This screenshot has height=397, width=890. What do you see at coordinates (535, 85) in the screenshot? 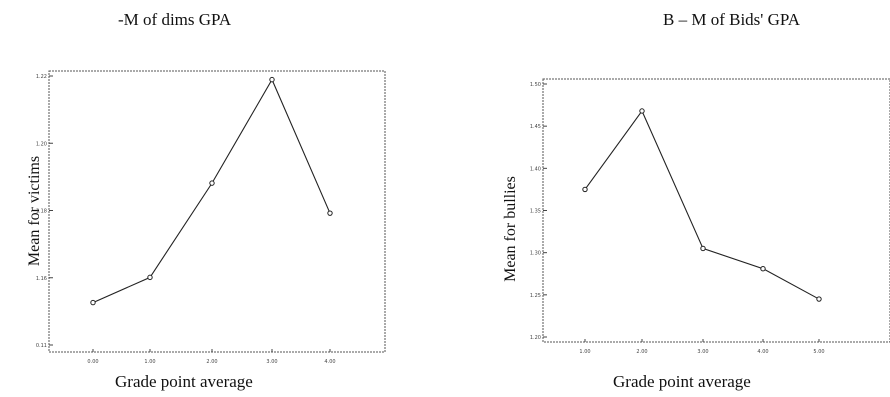
I see `y-tick-label: 1.50` at bounding box center [535, 85].